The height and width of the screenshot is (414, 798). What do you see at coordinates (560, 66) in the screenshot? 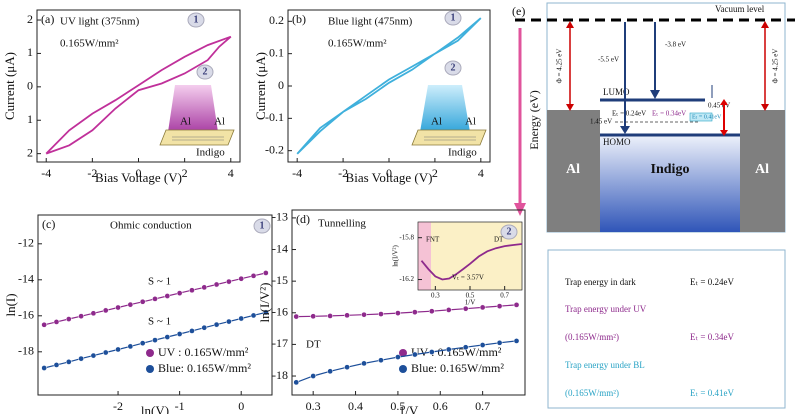
I see `work-function: Φ = 4.25 eV` at bounding box center [560, 66].